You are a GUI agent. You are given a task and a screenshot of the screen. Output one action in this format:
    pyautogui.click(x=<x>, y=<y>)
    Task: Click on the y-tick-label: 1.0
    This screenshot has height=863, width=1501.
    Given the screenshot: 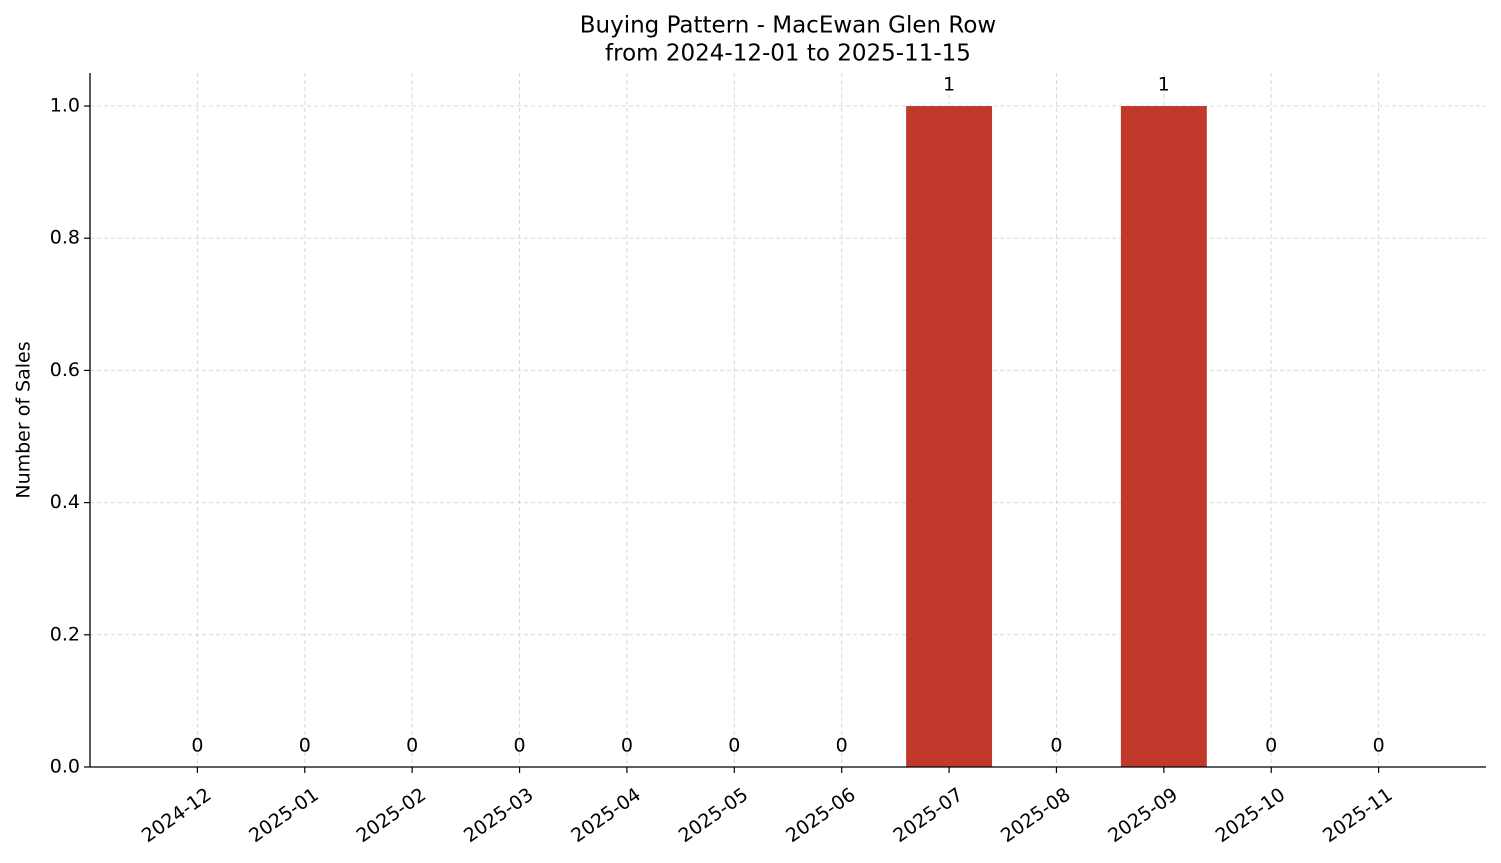 What is the action you would take?
    pyautogui.click(x=65, y=106)
    